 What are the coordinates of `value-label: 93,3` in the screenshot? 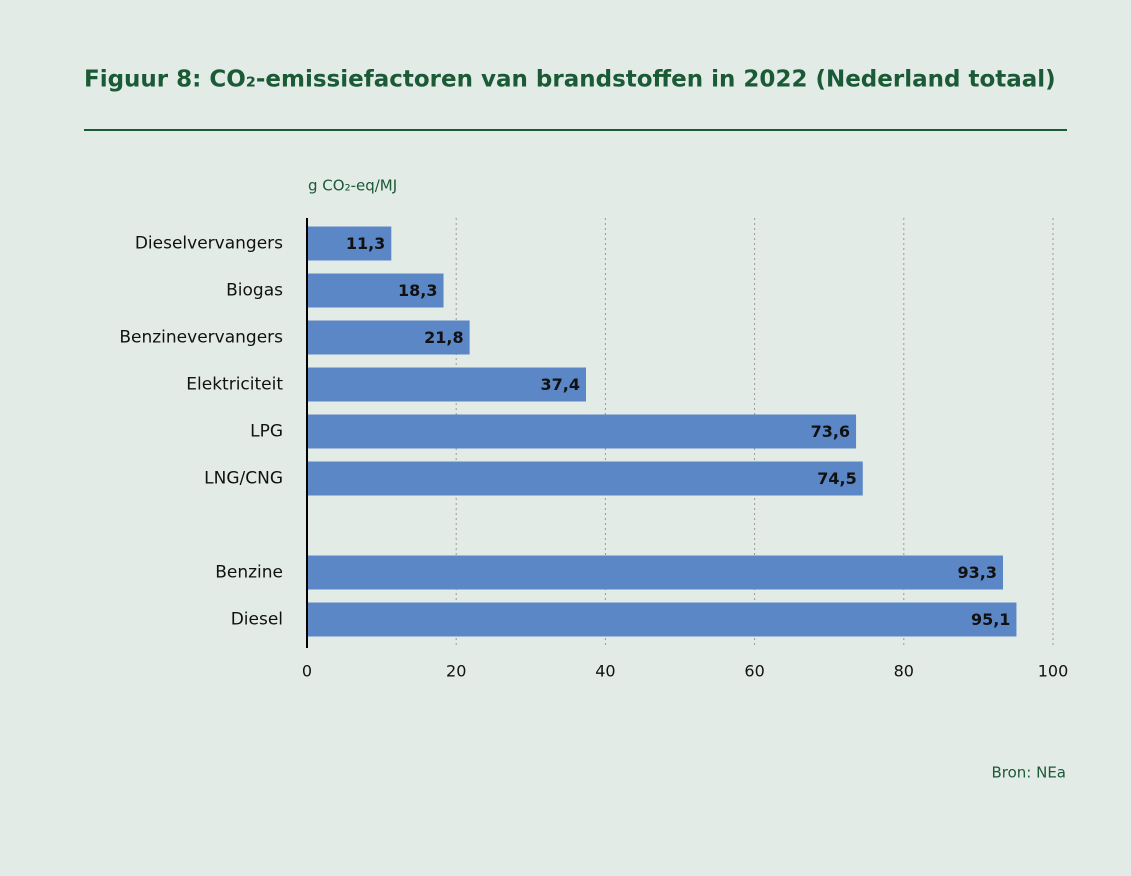 It's located at (977, 572).